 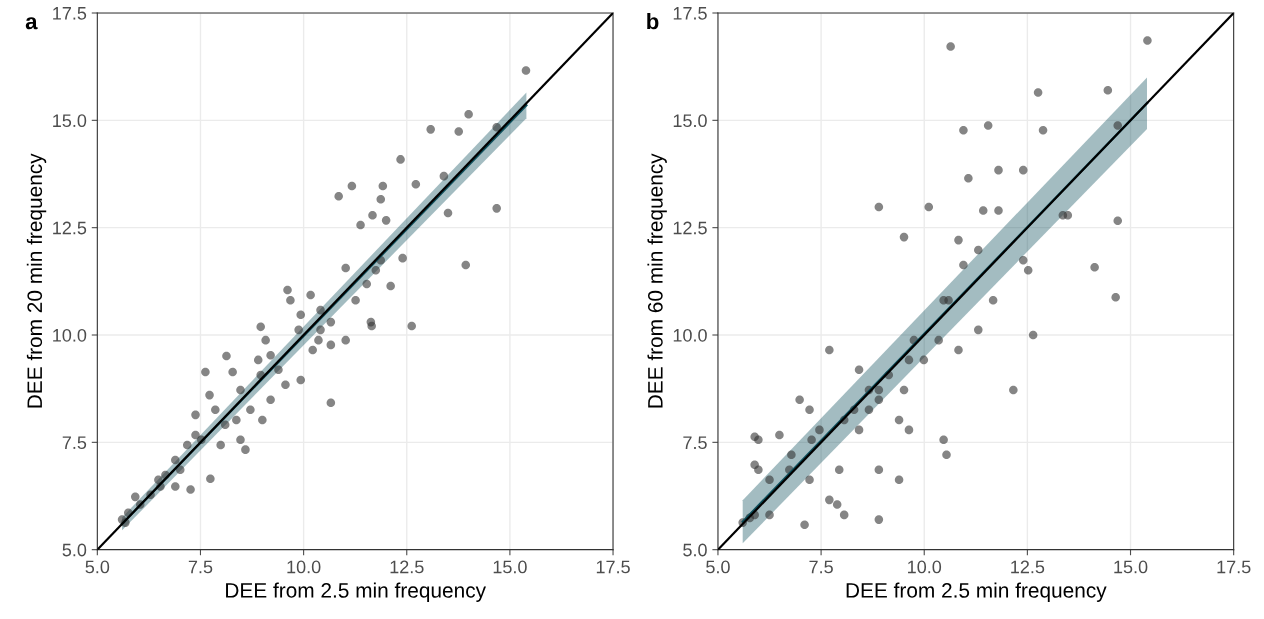 I want to click on chart-title: b, so click(x=653, y=21).